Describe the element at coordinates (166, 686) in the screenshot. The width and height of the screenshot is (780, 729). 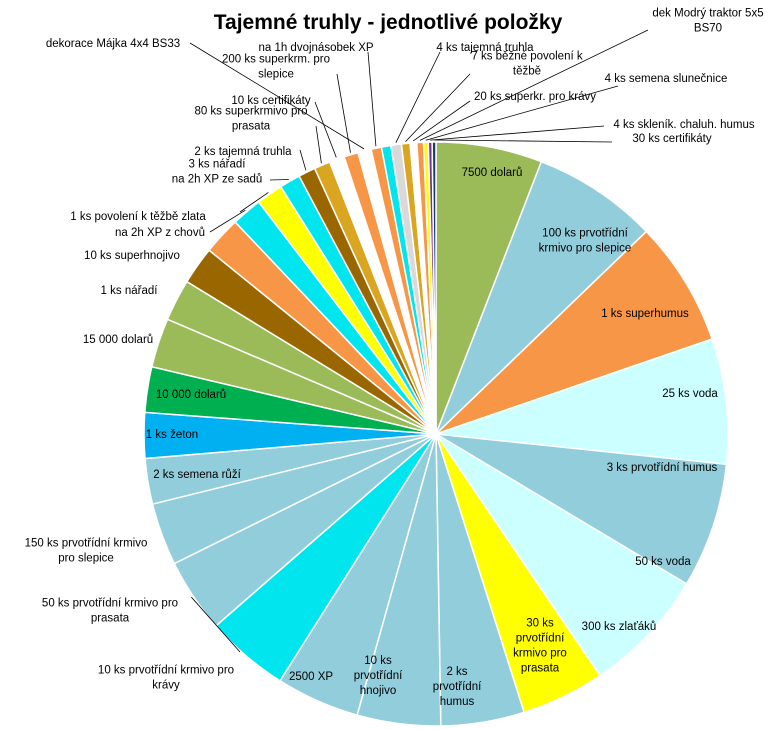
I see `slice-label-line: krávy` at that location.